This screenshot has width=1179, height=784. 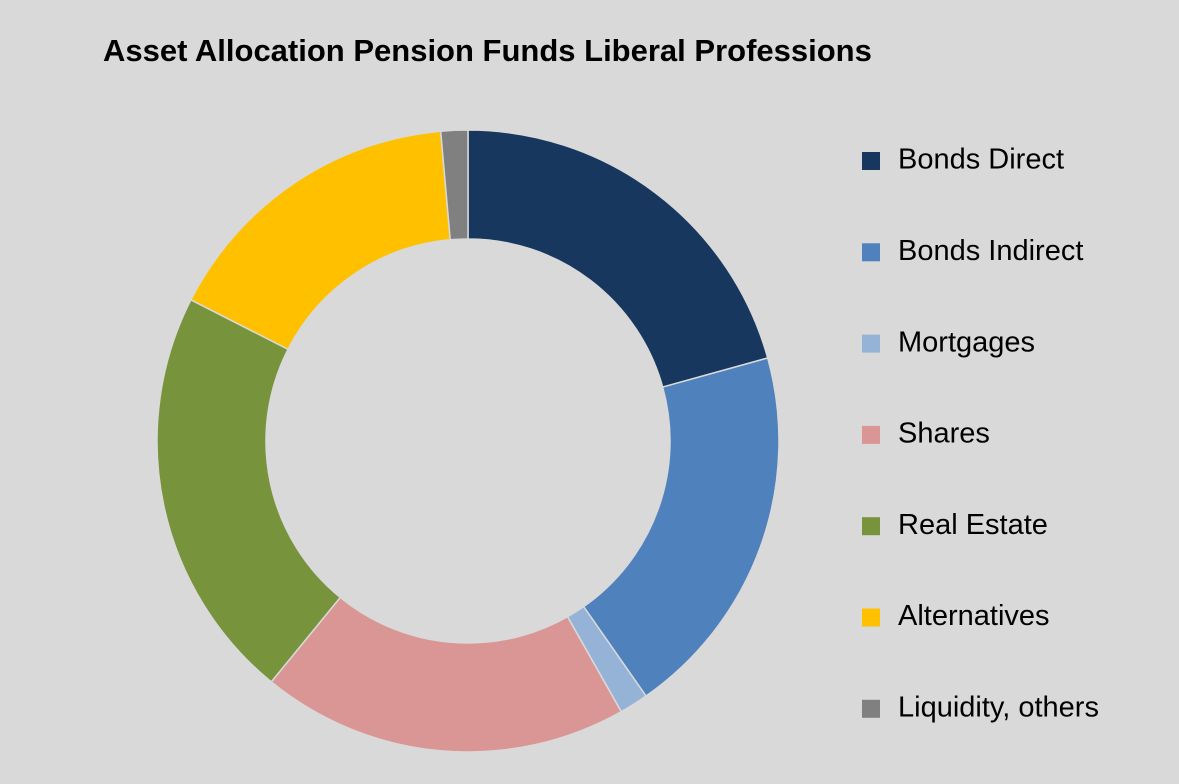 What do you see at coordinates (981, 160) in the screenshot?
I see `legend-label: Bonds Direct` at bounding box center [981, 160].